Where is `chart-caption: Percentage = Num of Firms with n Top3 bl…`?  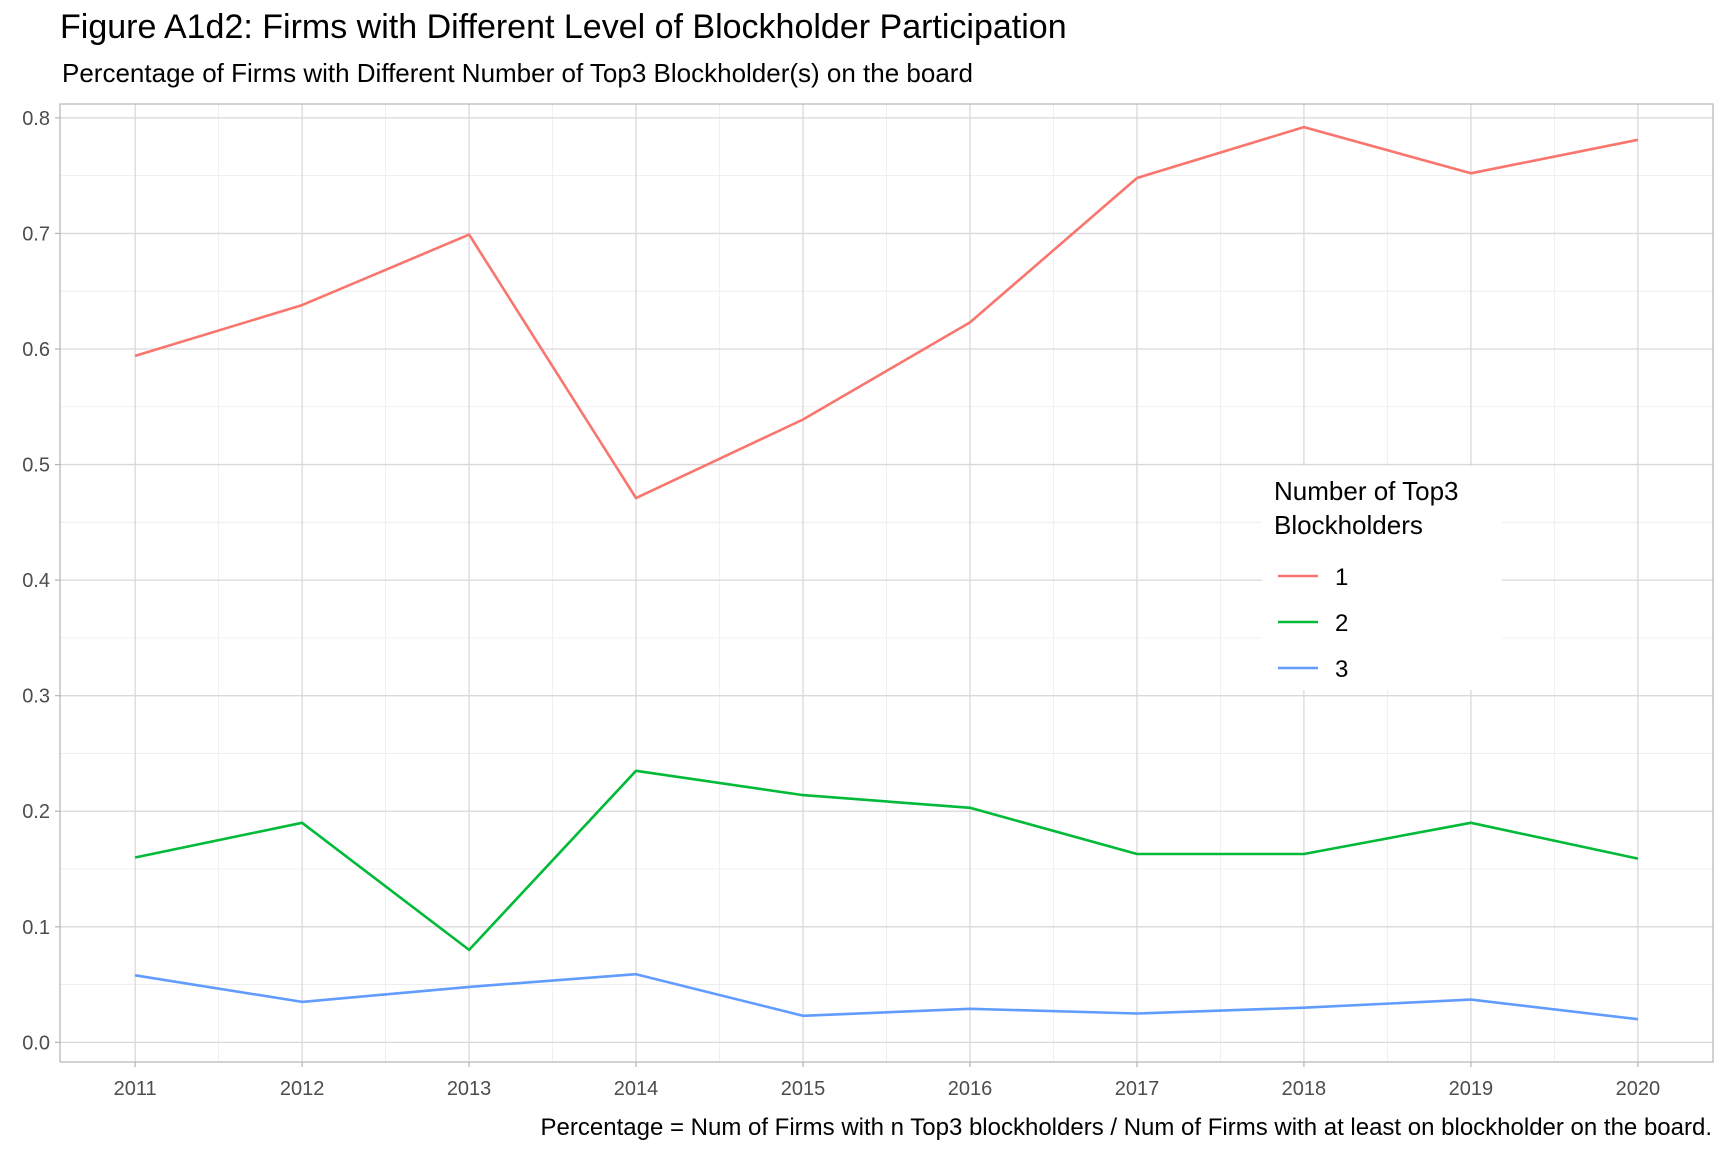
chart-caption: Percentage = Num of Firms with n Top3 bl… is located at coordinates (1126, 1127).